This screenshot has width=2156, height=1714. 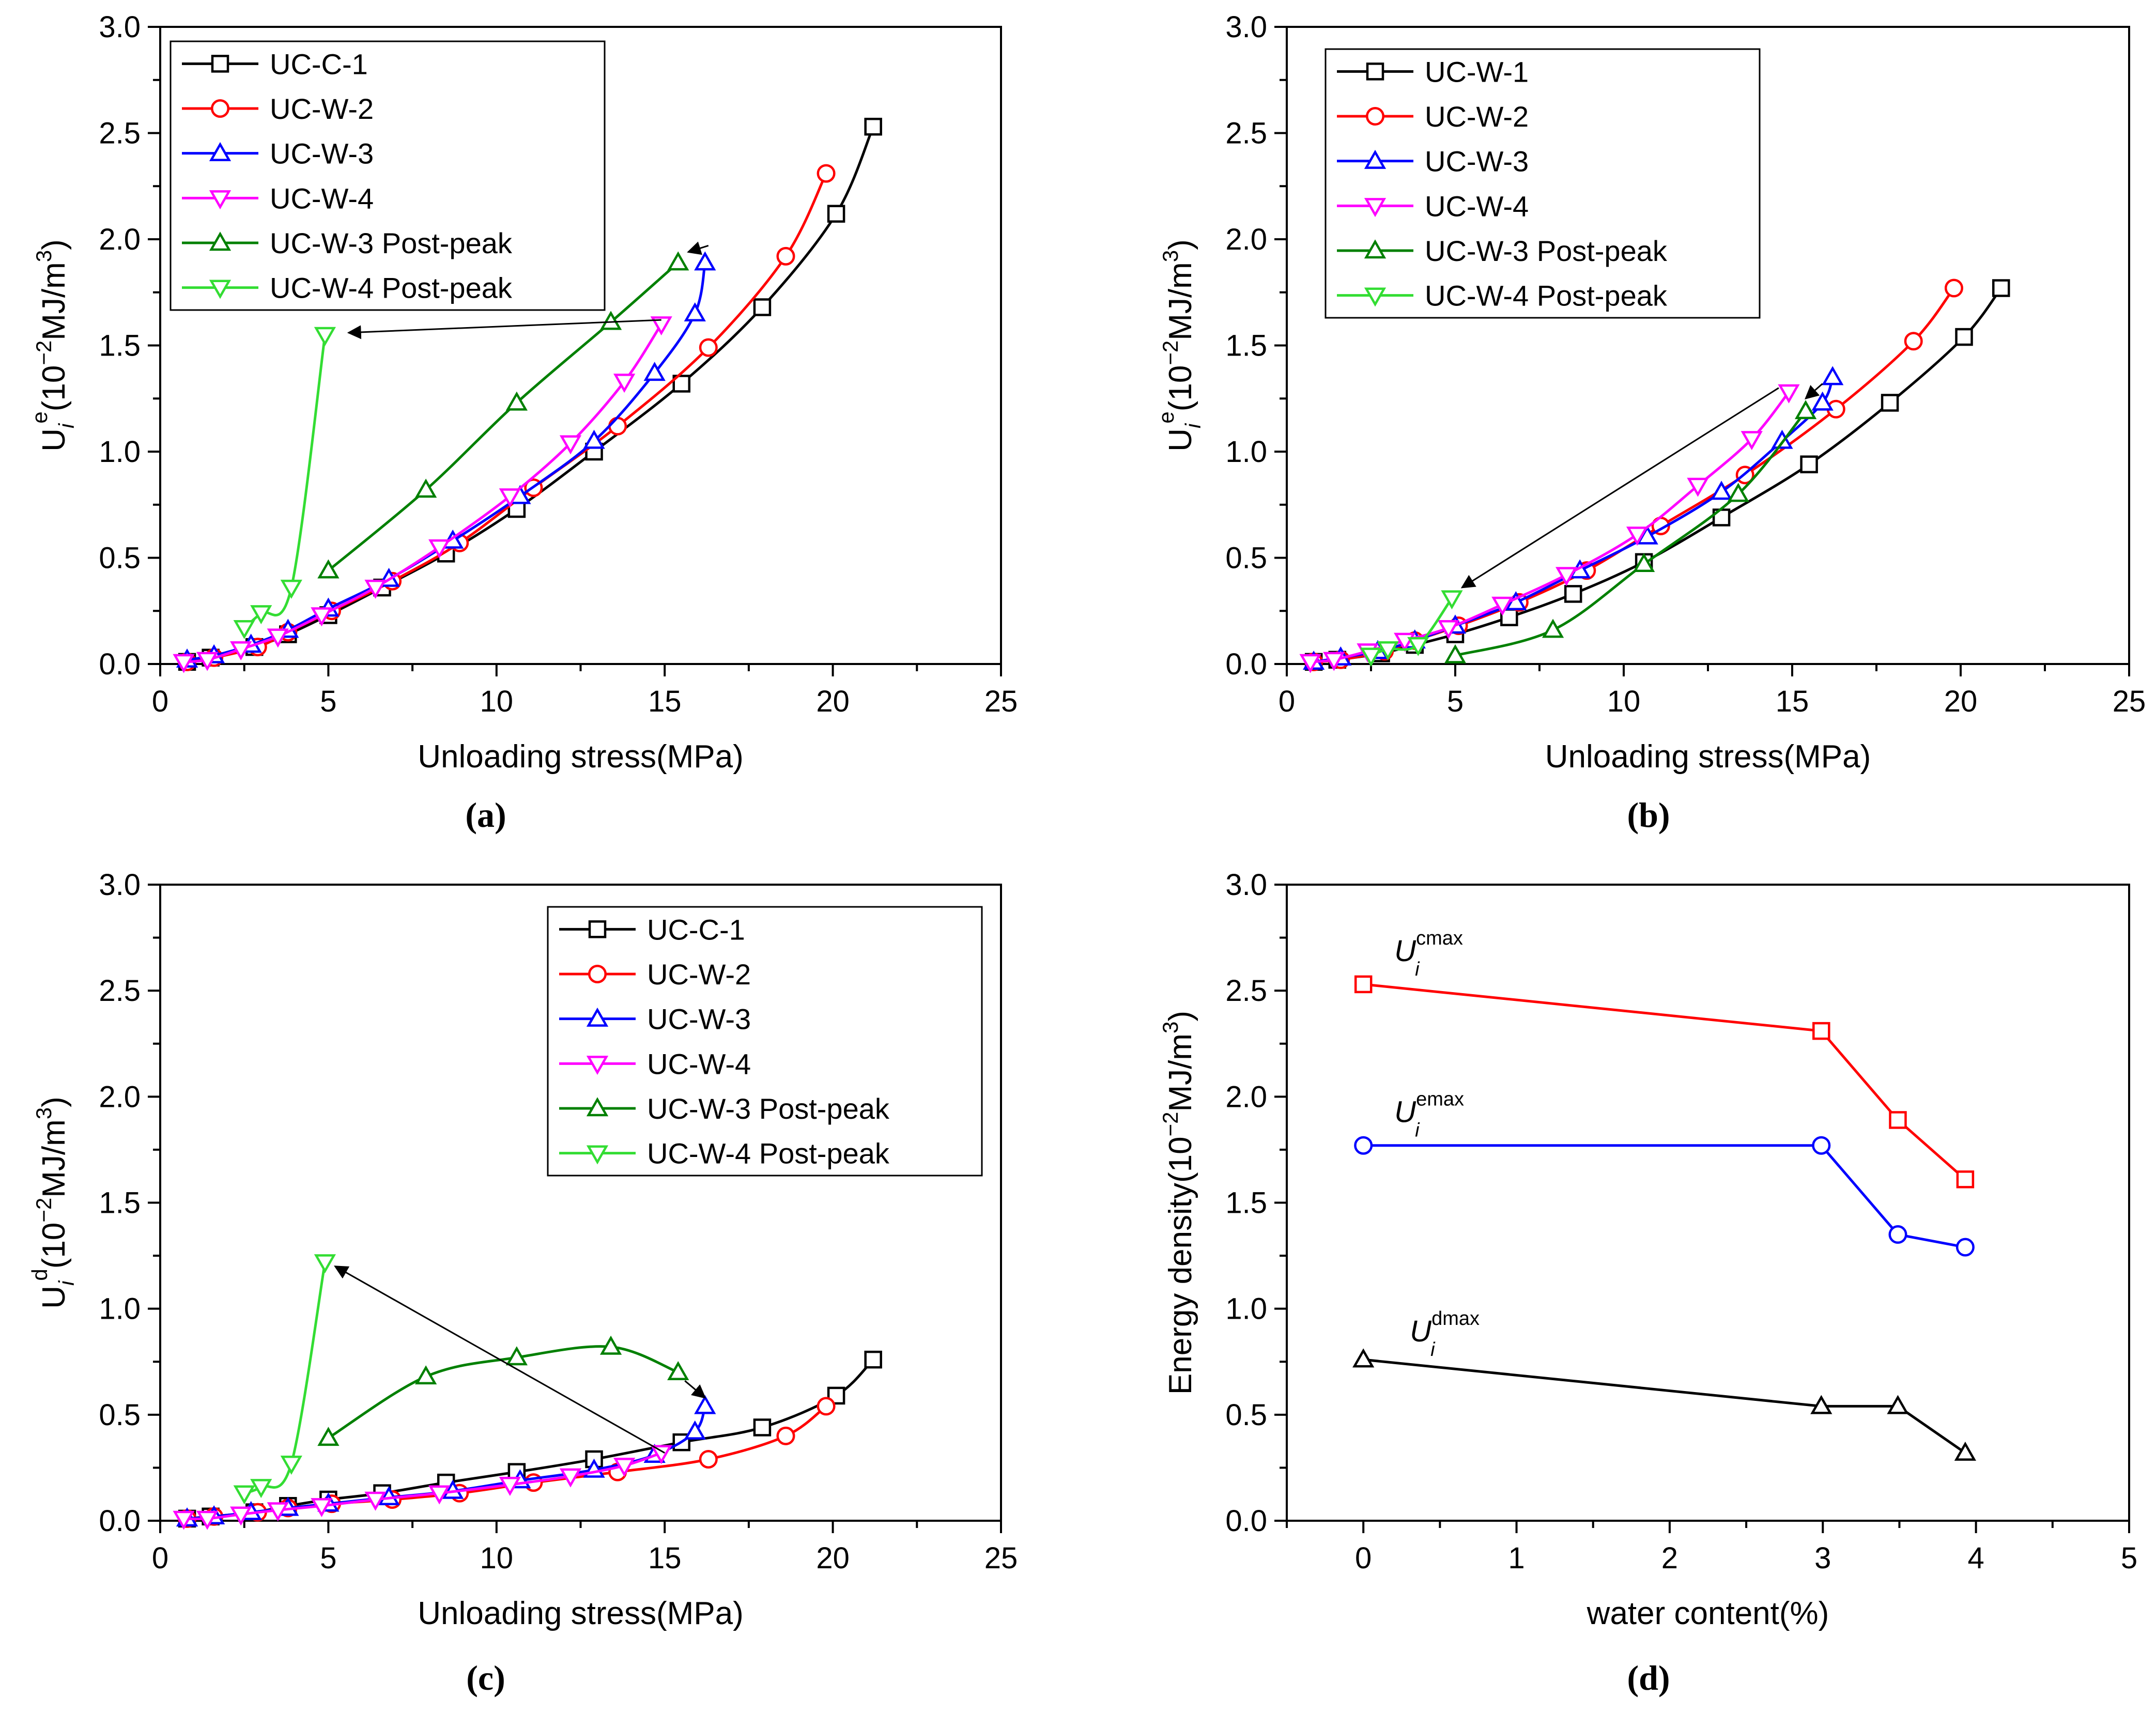 What do you see at coordinates (1516, 1558) in the screenshot?
I see `x-tick-label: 1` at bounding box center [1516, 1558].